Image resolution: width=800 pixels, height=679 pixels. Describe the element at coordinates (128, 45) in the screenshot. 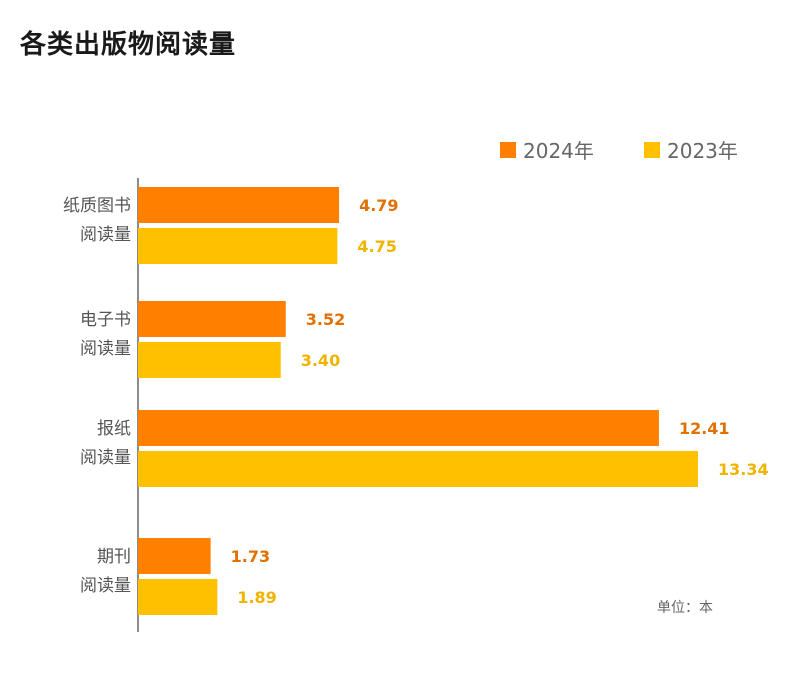

I see `chart-title: 各类出版物阅读量` at that location.